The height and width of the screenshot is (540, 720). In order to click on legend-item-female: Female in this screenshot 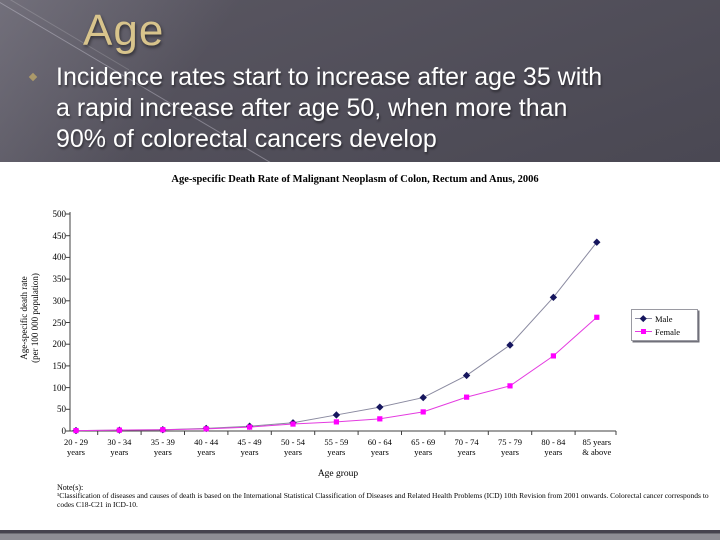, I will do `click(664, 332)`.